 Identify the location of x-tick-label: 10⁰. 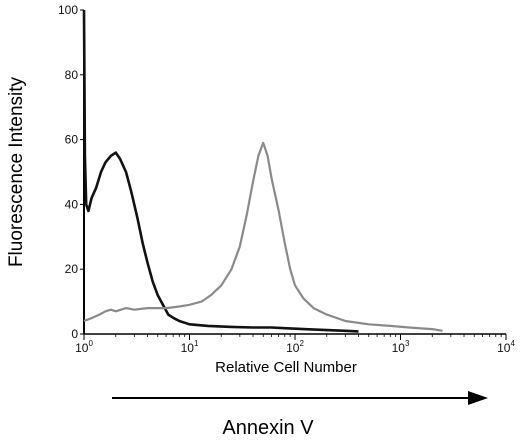
(84, 347).